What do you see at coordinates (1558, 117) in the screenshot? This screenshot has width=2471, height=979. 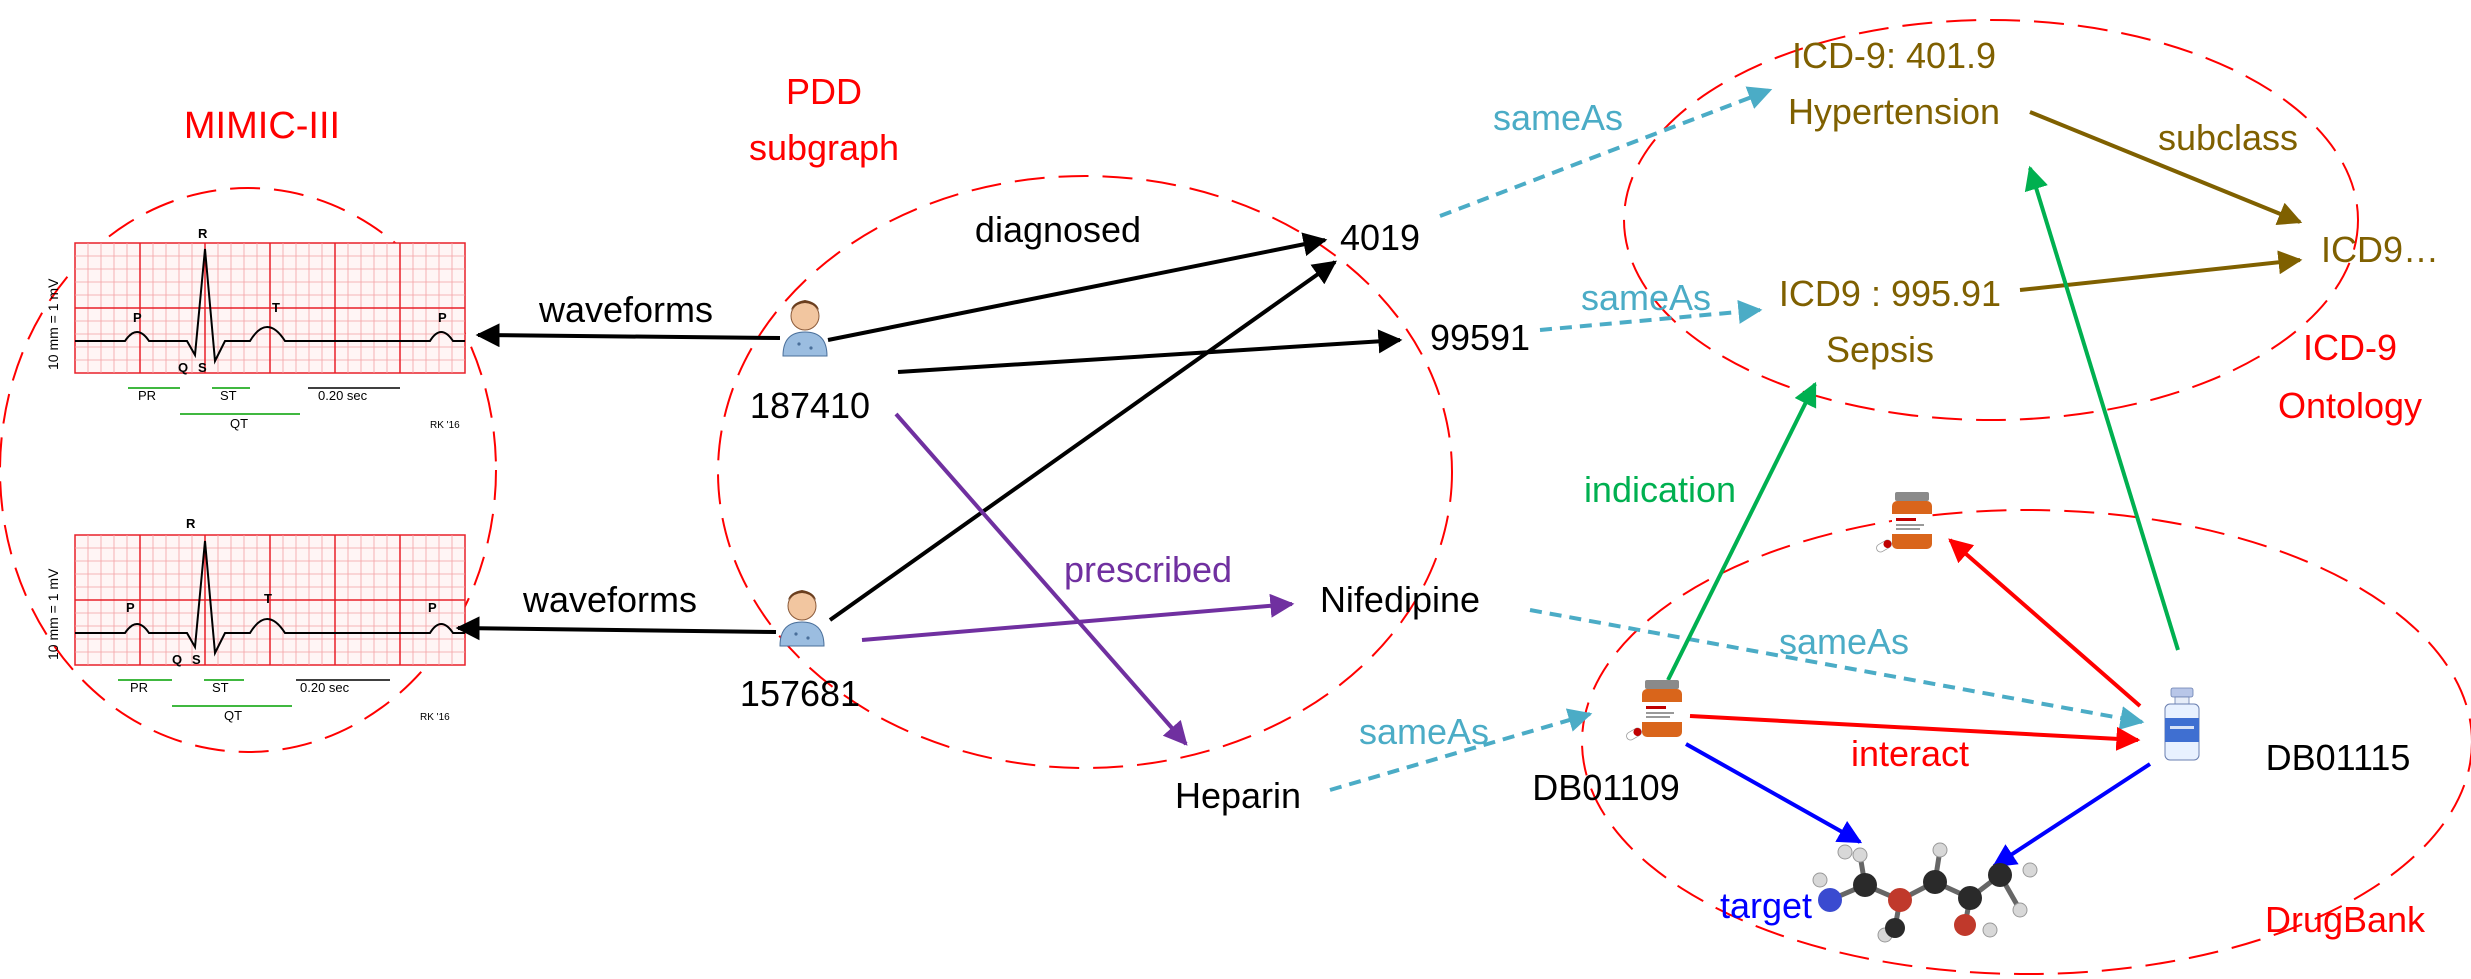 I see `edge-label-sameas-1: sameAs` at bounding box center [1558, 117].